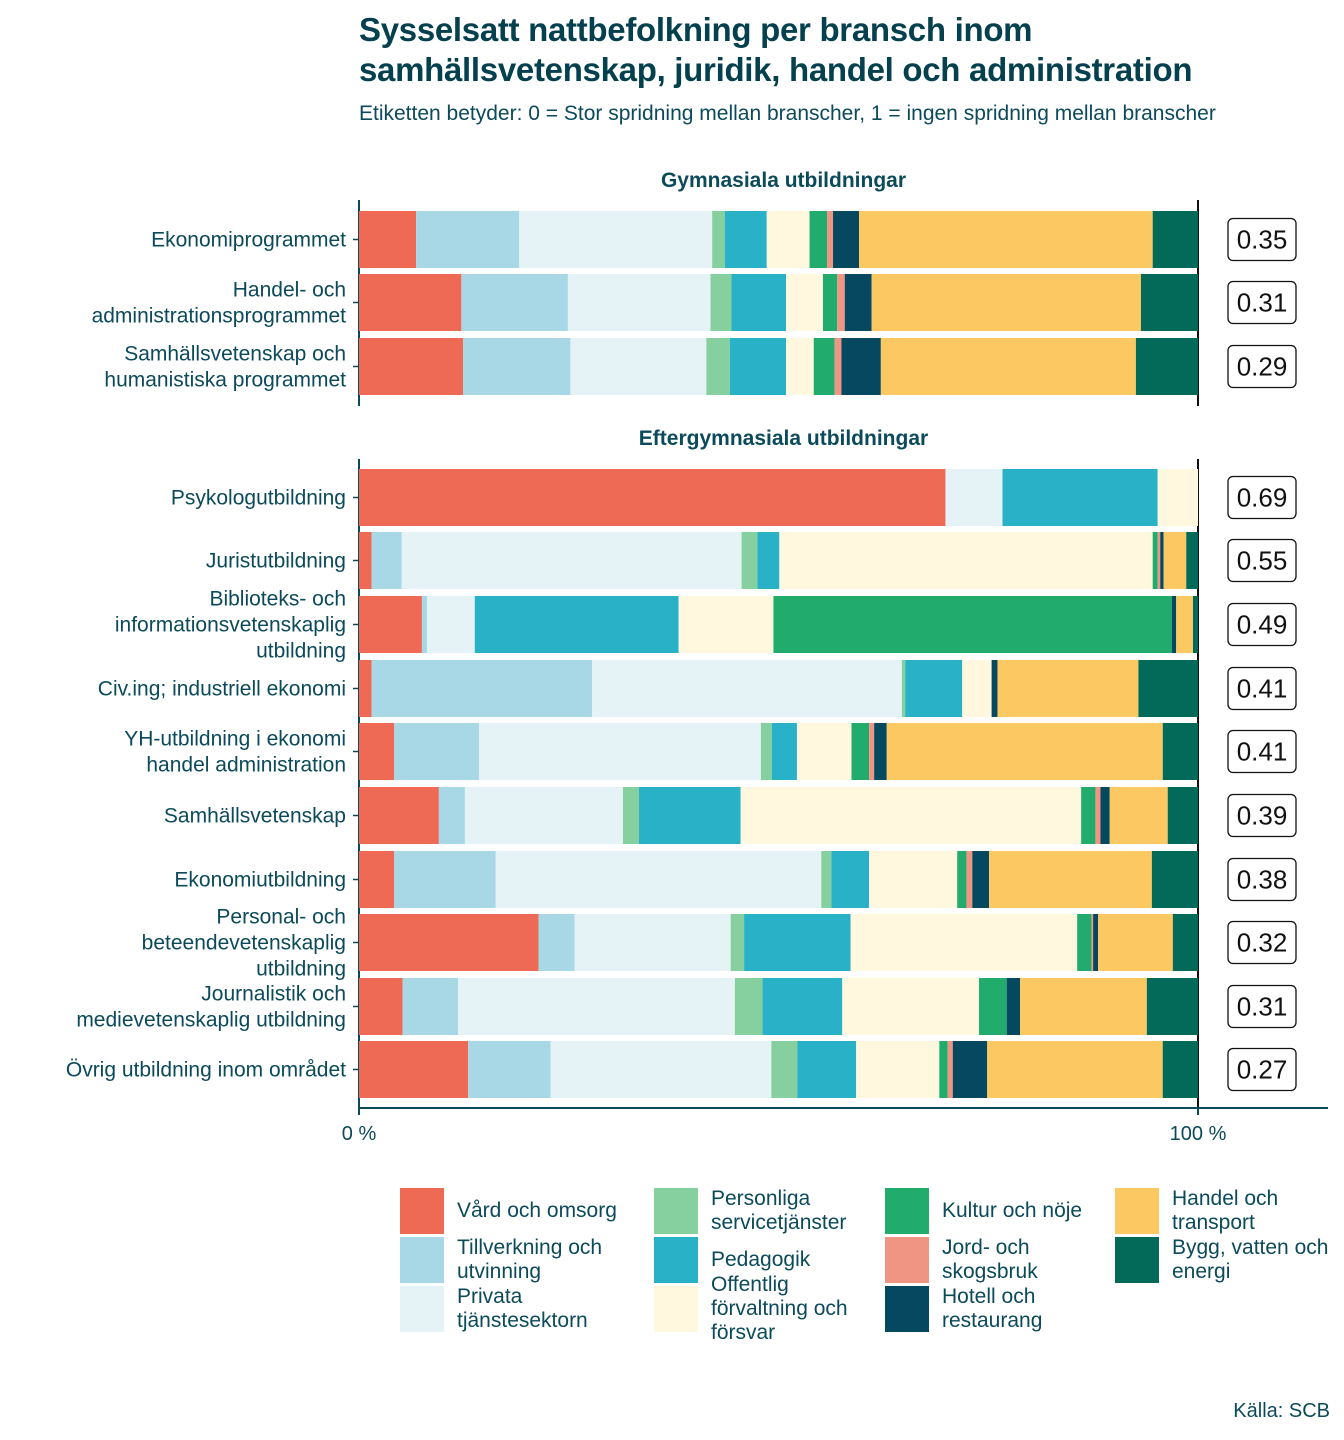  I want to click on category-label: informationsvetenskaplig, so click(230, 625).